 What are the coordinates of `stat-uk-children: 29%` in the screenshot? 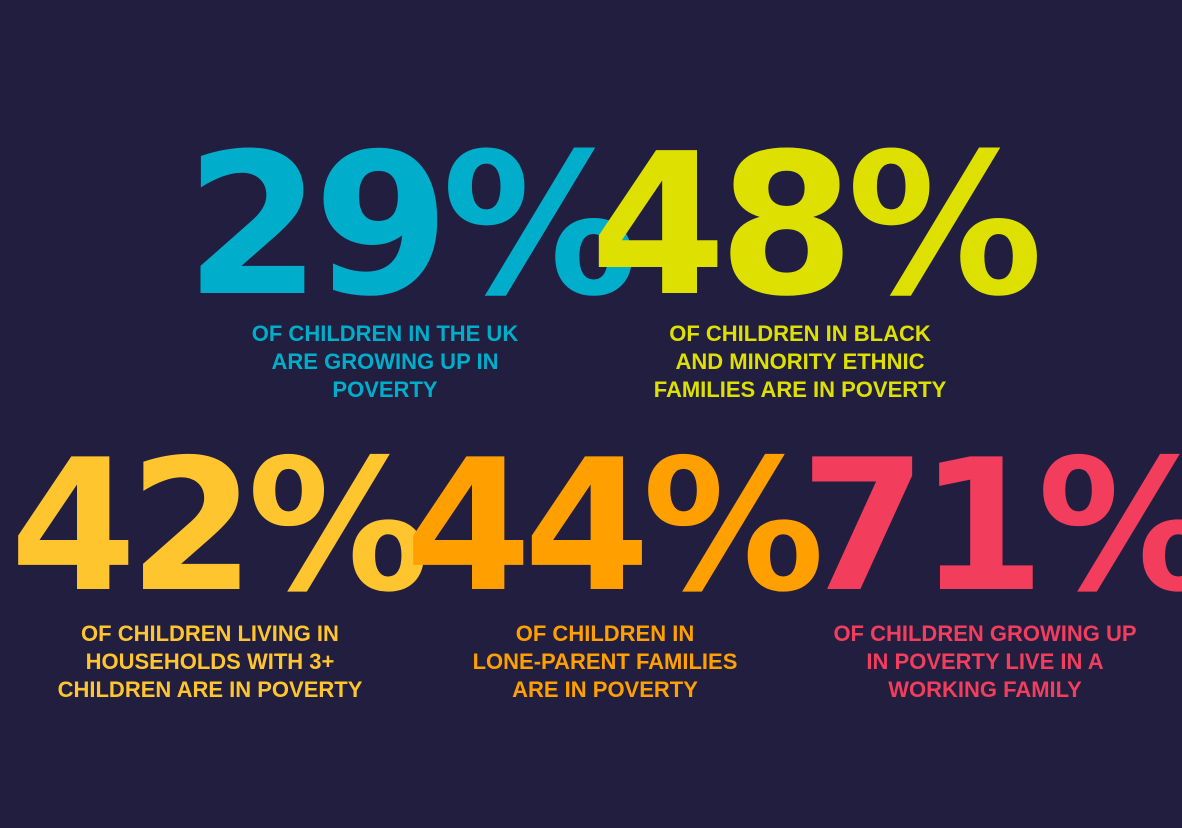 It's located at (411, 226).